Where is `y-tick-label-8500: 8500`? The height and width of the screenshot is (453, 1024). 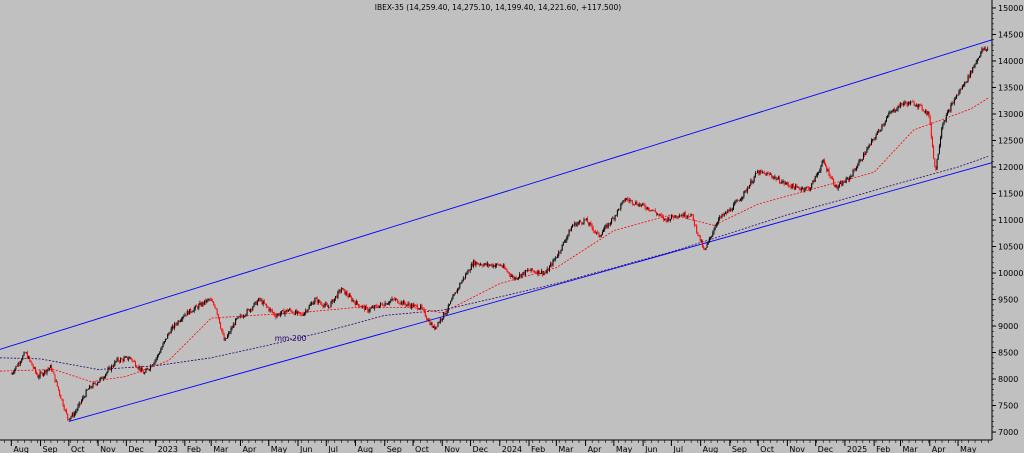 y-tick-label-8500: 8500 is located at coordinates (1008, 353).